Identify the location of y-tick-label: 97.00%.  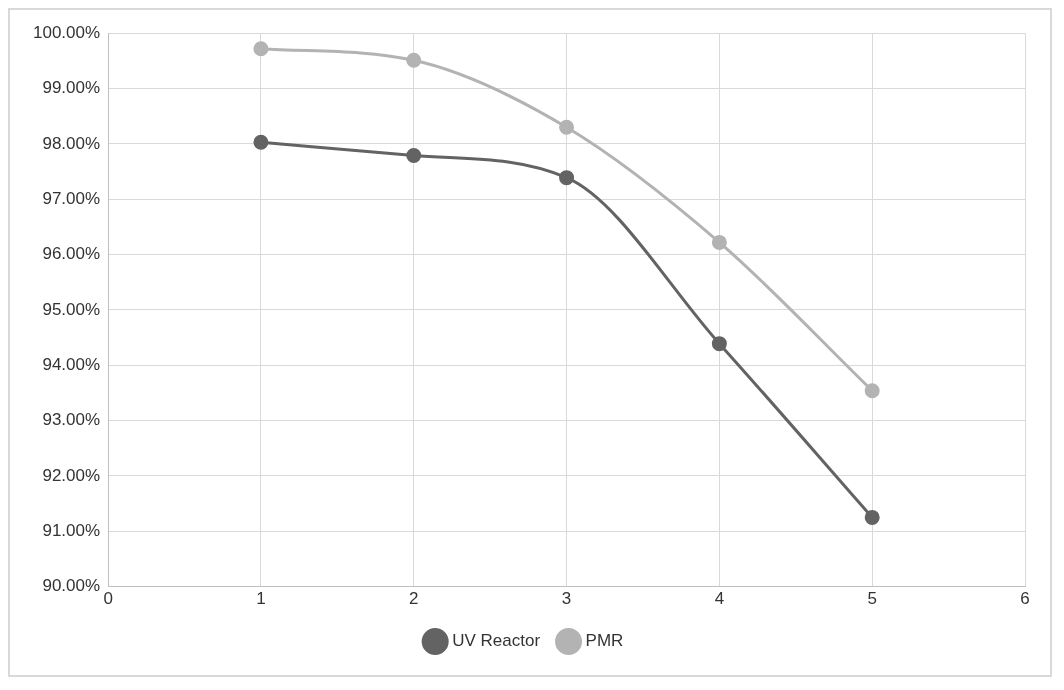
(71, 198).